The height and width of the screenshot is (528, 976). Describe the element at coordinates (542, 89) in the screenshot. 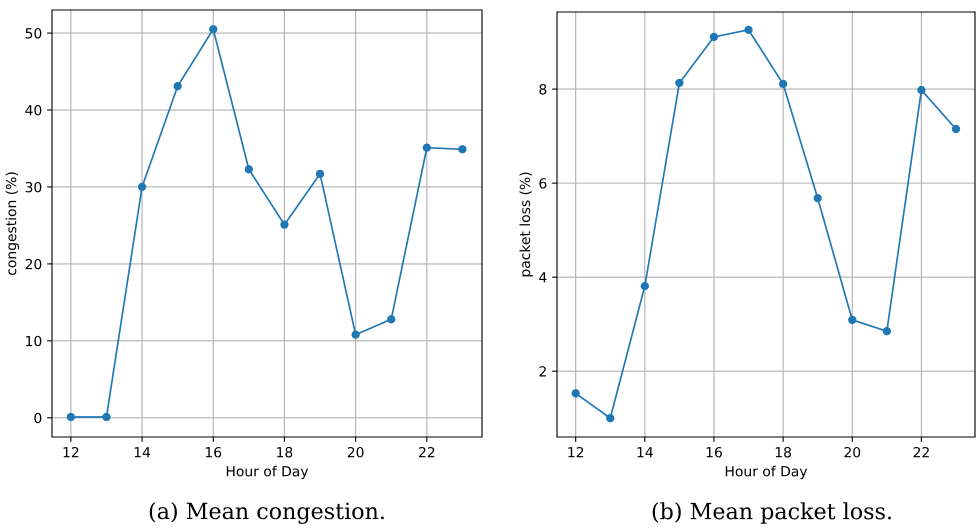

I see `y-tick-label: 8` at that location.